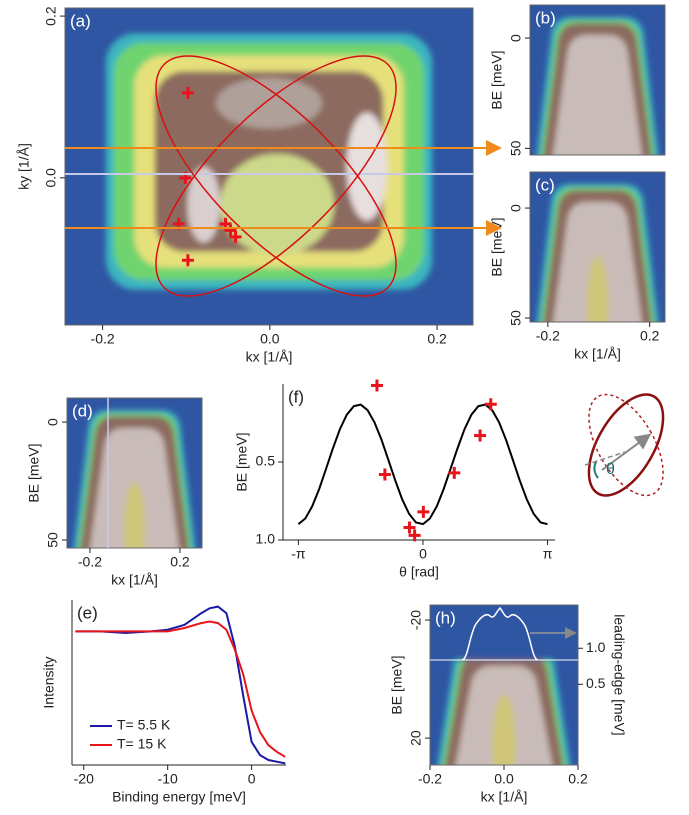 Image resolution: width=689 pixels, height=815 pixels. Describe the element at coordinates (144, 725) in the screenshot. I see `legend-label: T= 5.5 K` at that location.